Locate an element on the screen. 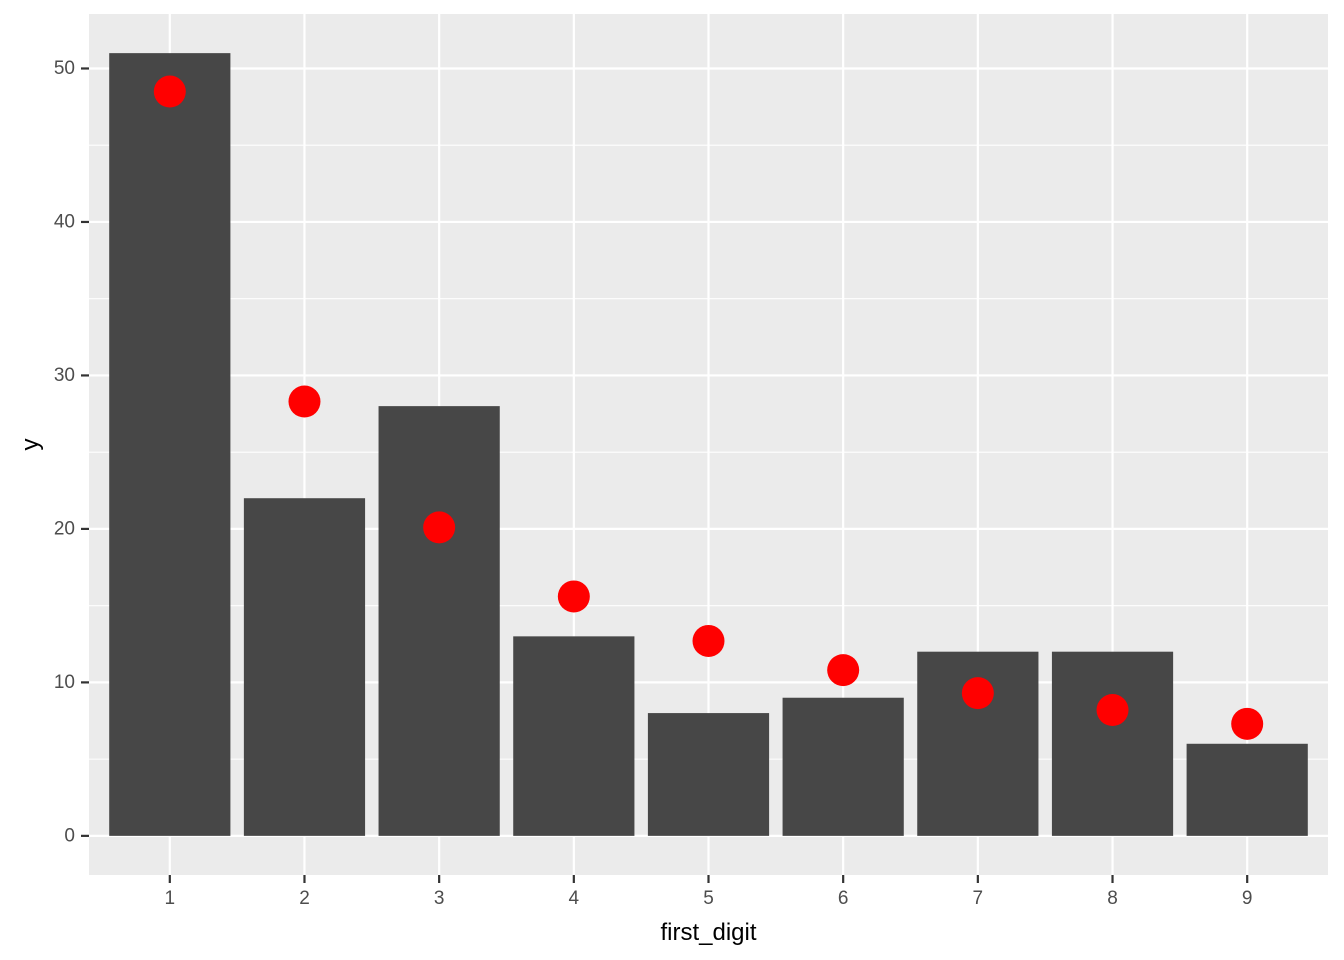  y-axis: 0 10 20 30 40 50 is located at coordinates (71, 452).